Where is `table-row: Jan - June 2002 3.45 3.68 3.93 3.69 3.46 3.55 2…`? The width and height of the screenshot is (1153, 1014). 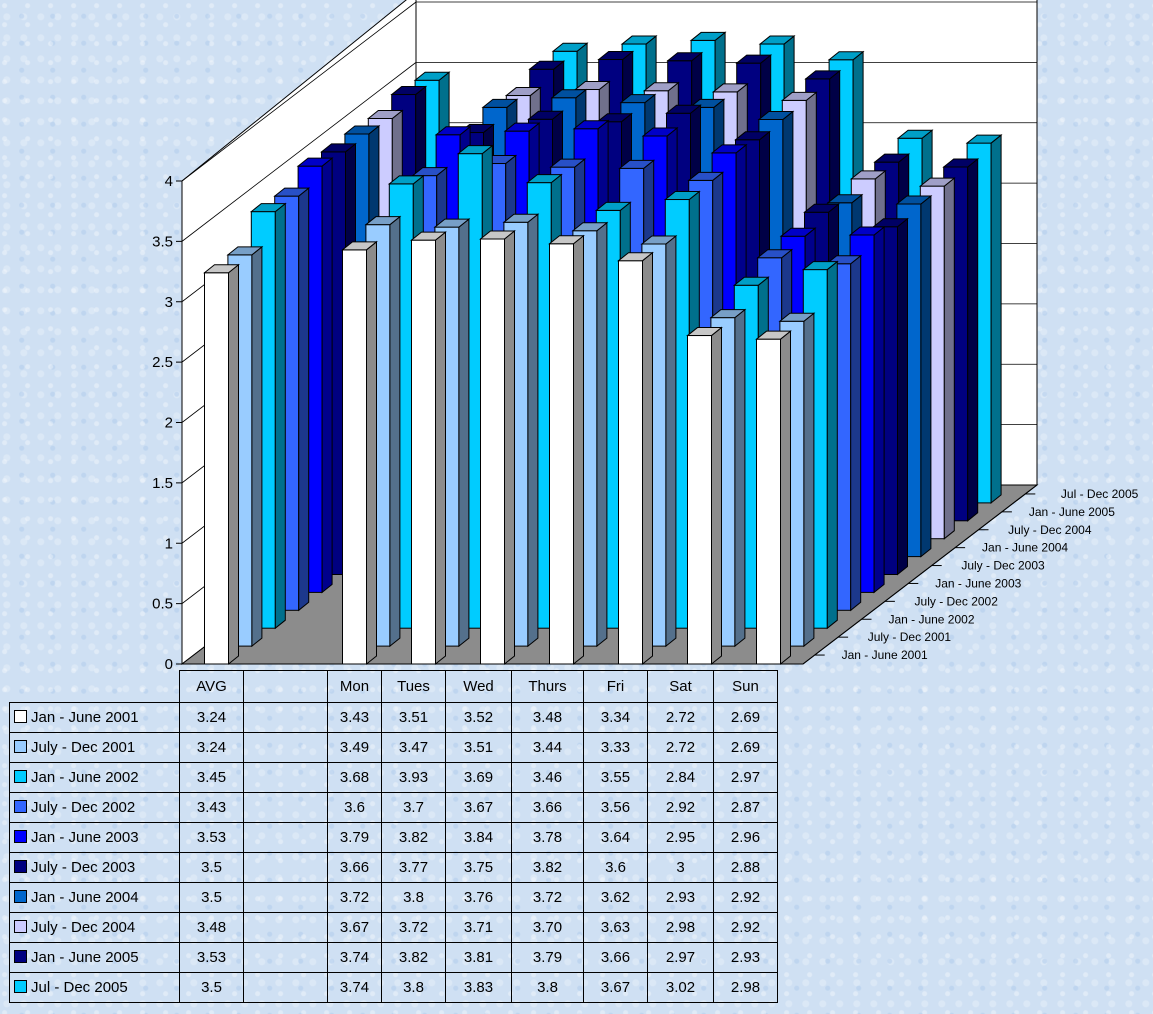 table-row: Jan - June 2002 3.45 3.68 3.93 3.69 3.46 3.55 2… is located at coordinates (393, 777).